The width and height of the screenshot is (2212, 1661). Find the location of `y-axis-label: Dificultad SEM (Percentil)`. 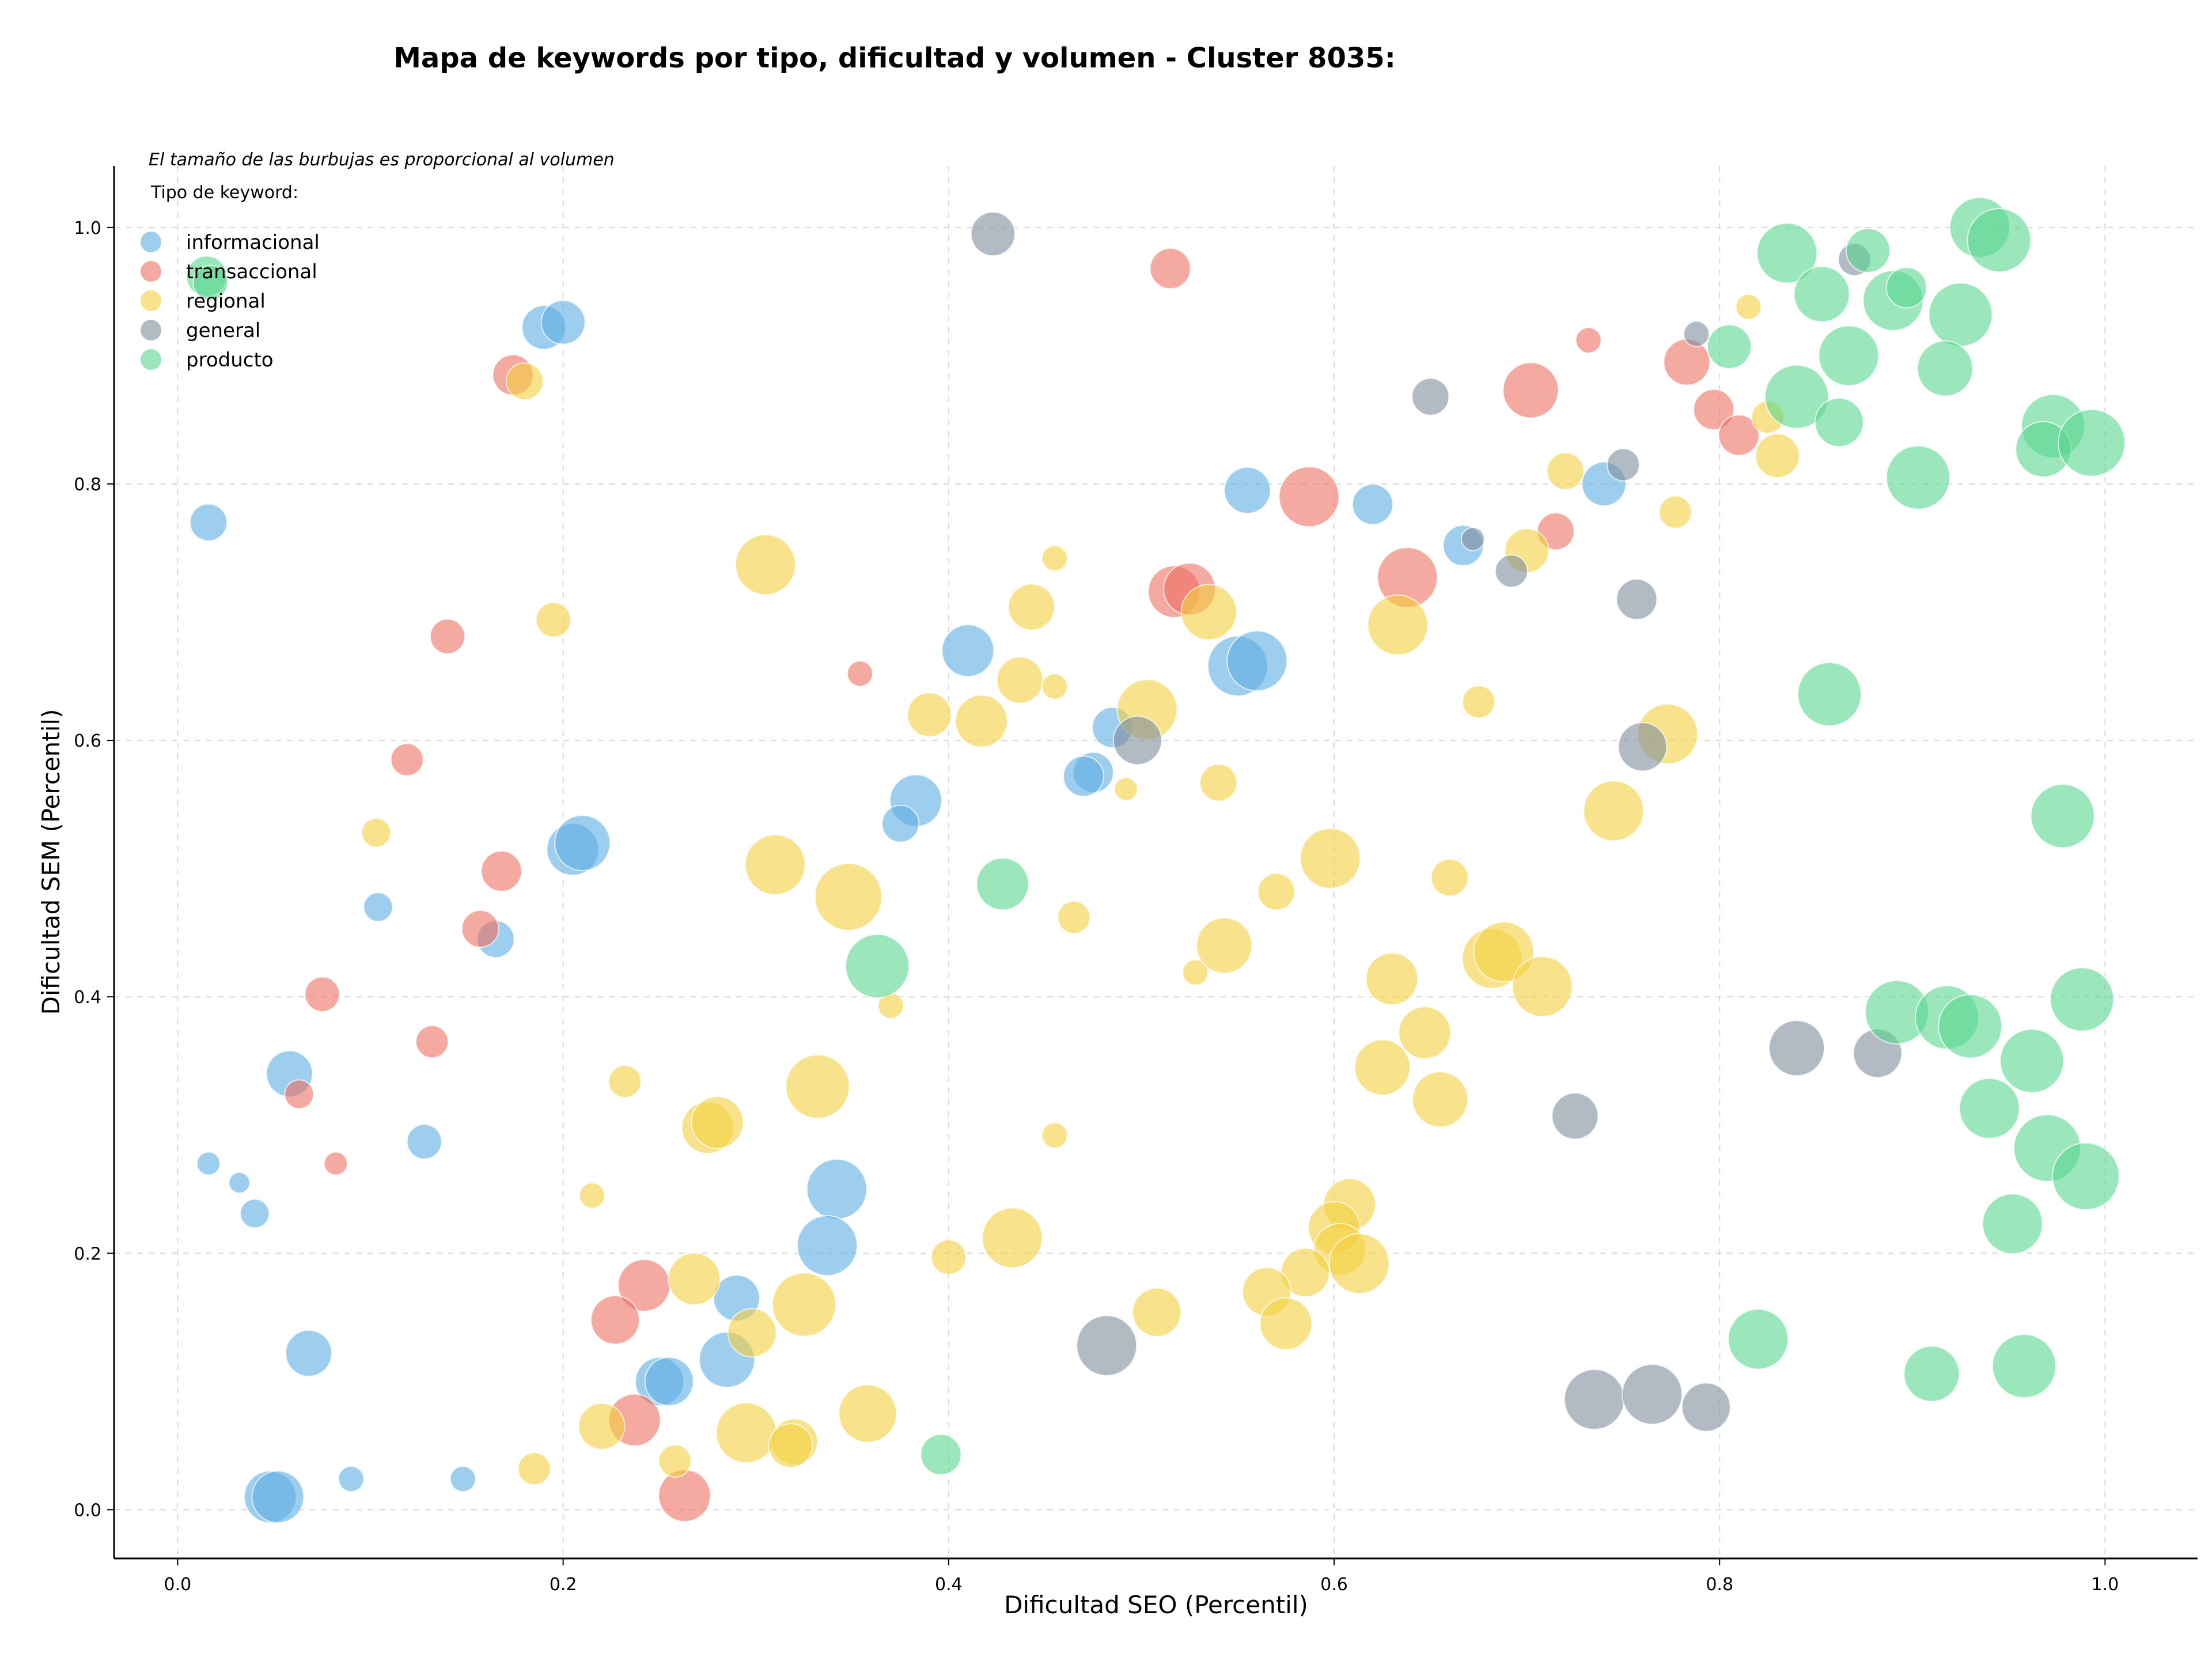

y-axis-label: Dificultad SEM (Percentil) is located at coordinates (51, 862).